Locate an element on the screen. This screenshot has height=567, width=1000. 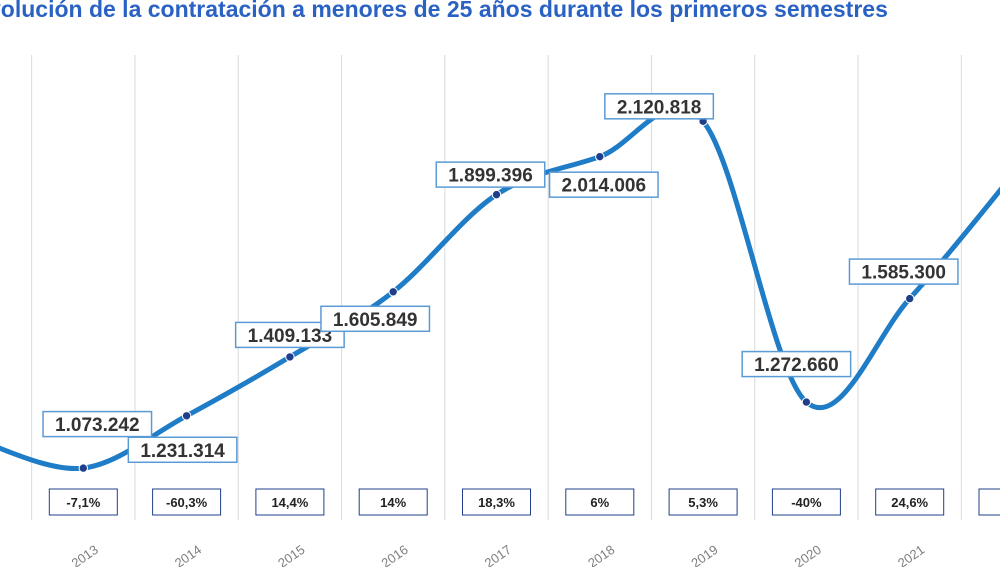
x-tick-label: 2020 is located at coordinates (808, 554).